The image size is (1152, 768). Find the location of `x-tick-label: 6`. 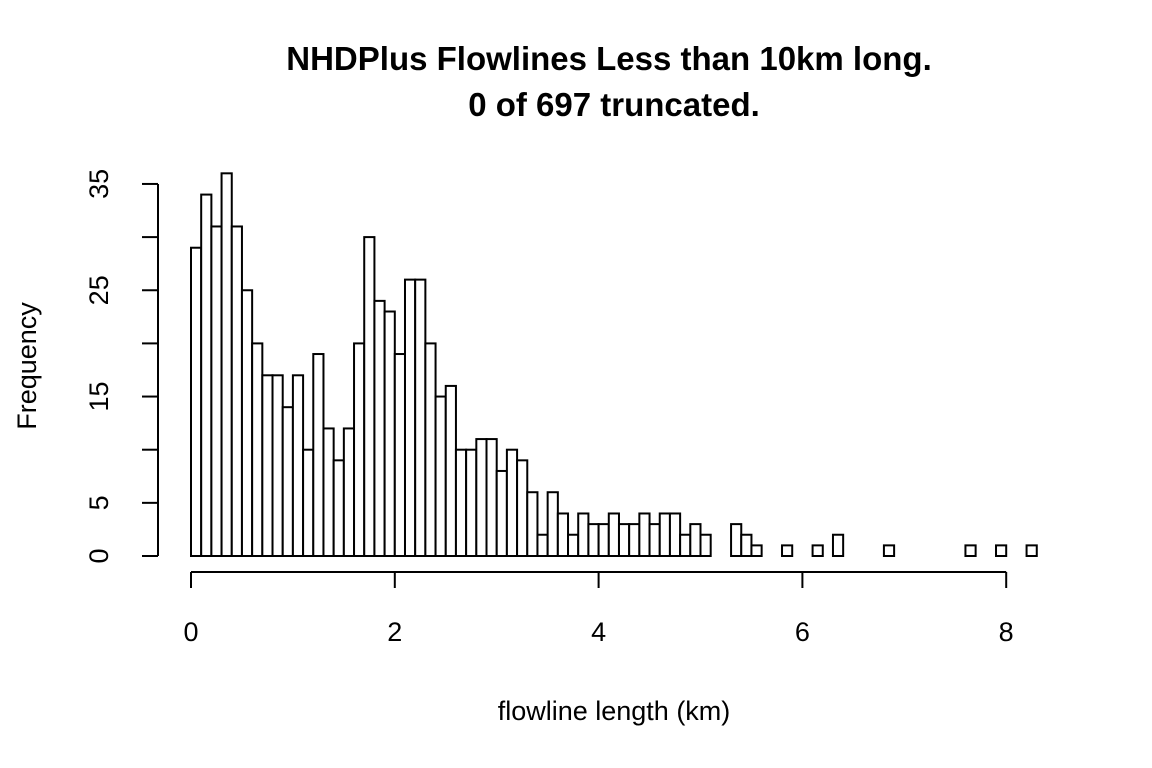

x-tick-label: 6 is located at coordinates (802, 632).